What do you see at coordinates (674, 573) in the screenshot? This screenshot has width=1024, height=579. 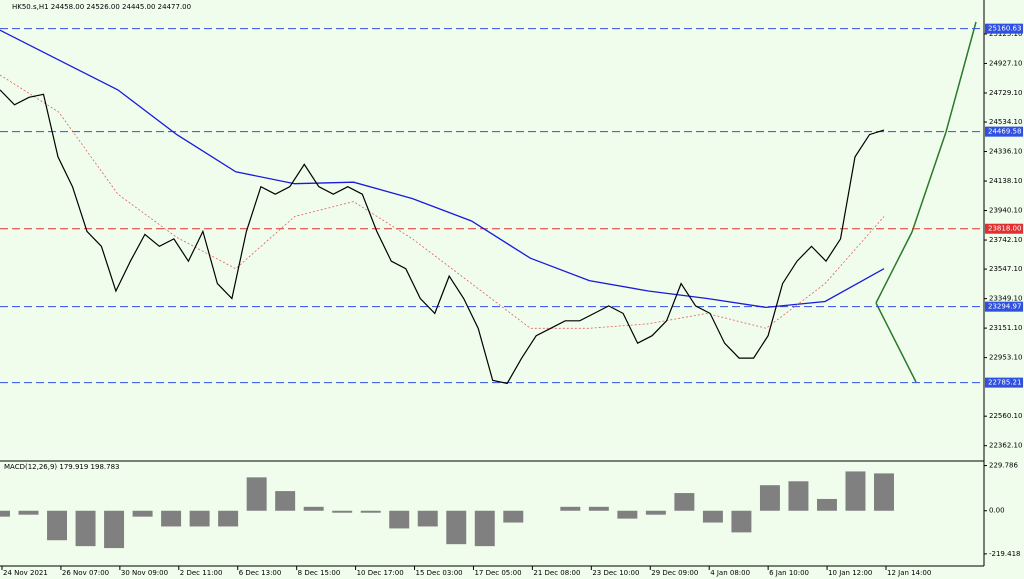 I see `x-tick-label: 29 Dec 09:00` at bounding box center [674, 573].